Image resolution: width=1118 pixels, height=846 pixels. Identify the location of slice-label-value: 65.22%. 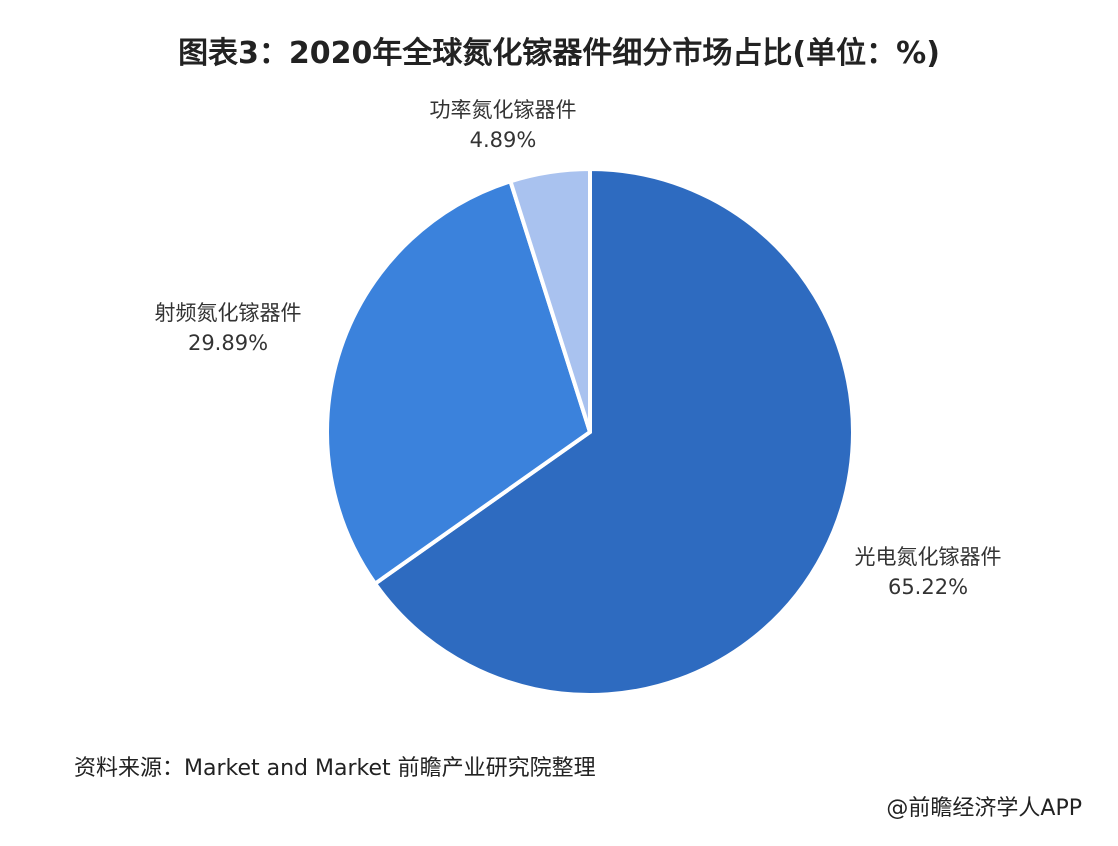
(928, 587).